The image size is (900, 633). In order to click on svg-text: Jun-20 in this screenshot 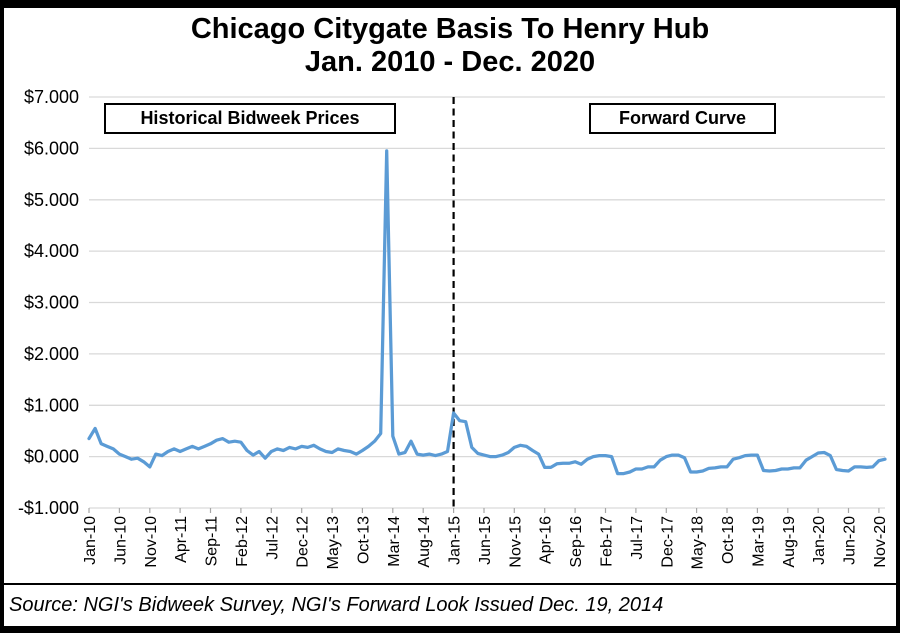, I will do `click(850, 540)`.